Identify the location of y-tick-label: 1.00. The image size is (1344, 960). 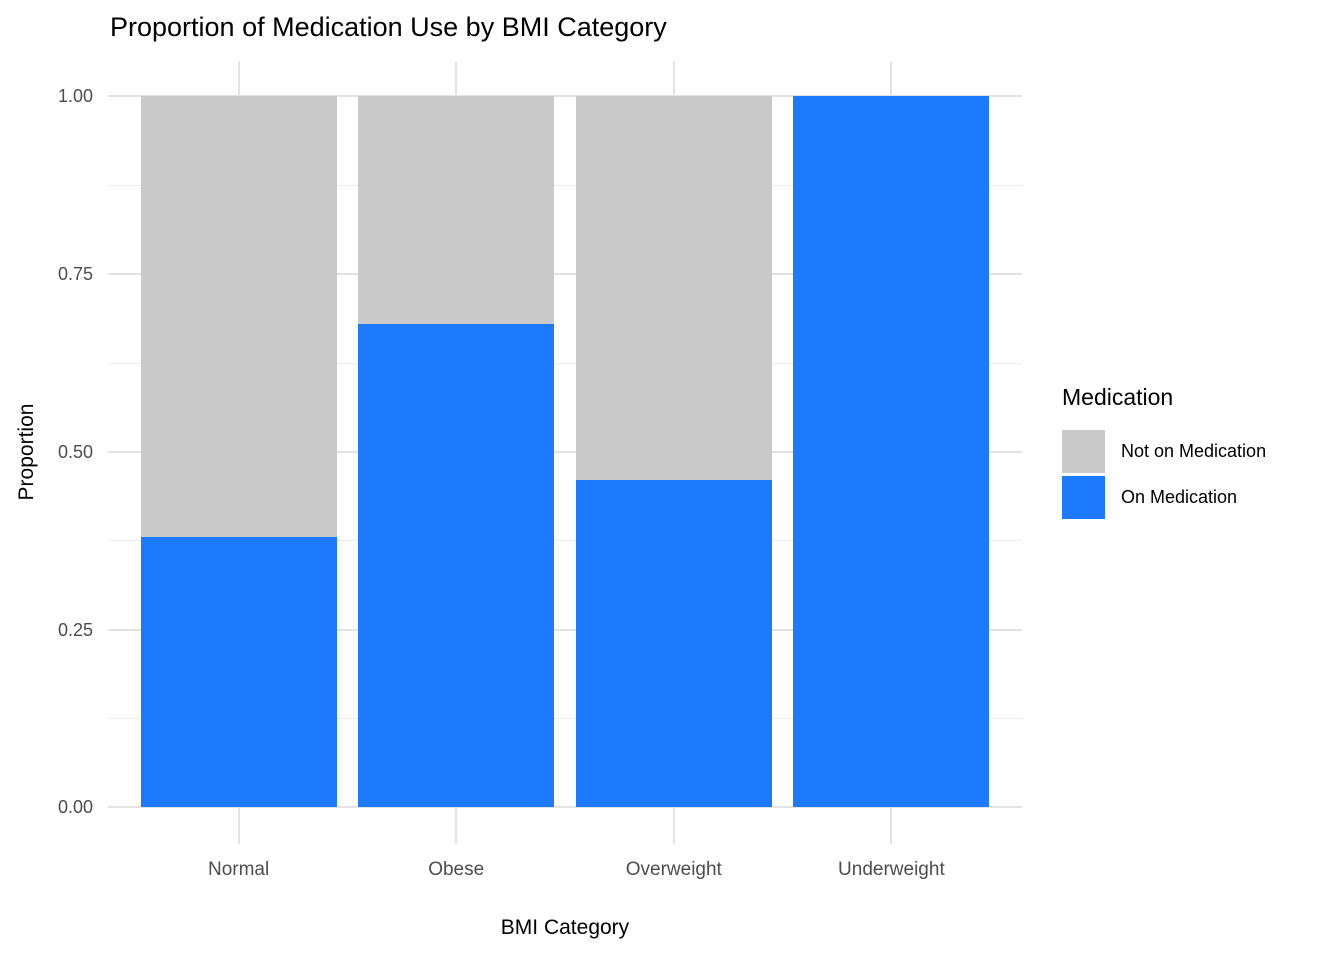
(75, 96).